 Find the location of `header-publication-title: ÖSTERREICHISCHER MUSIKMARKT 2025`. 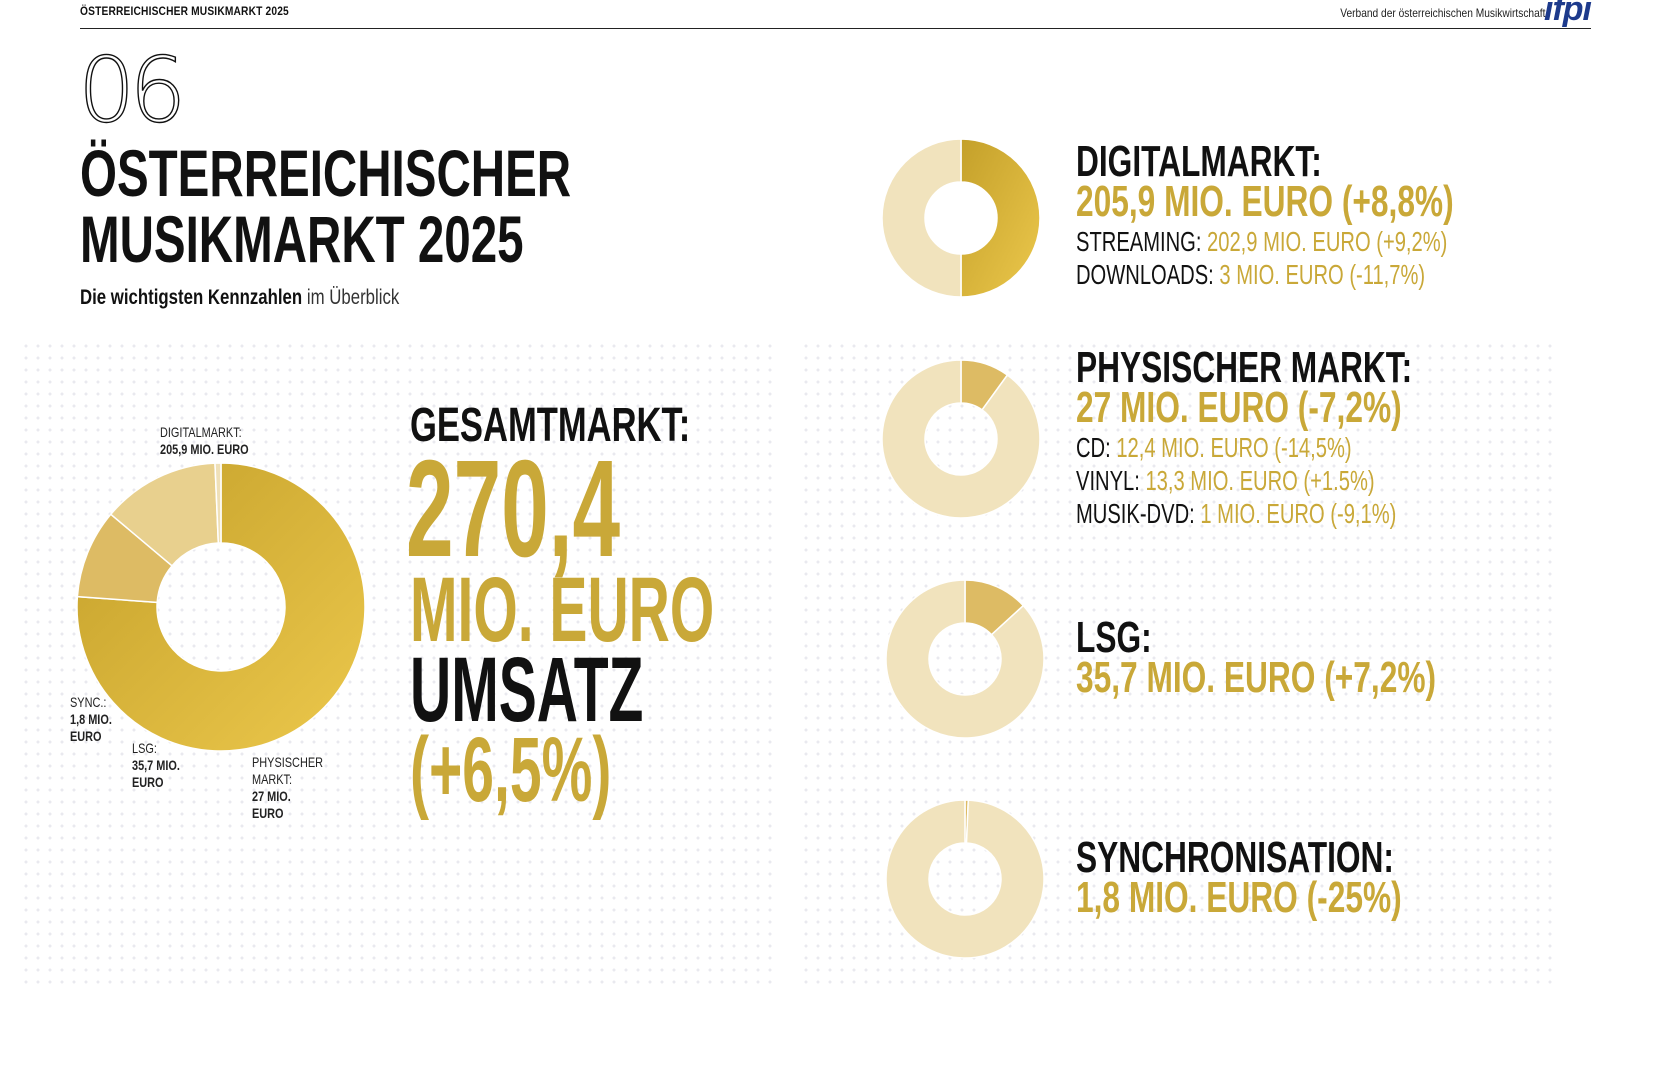

header-publication-title: ÖSTERREICHISCHER MUSIKMARKT 2025 is located at coordinates (184, 11).